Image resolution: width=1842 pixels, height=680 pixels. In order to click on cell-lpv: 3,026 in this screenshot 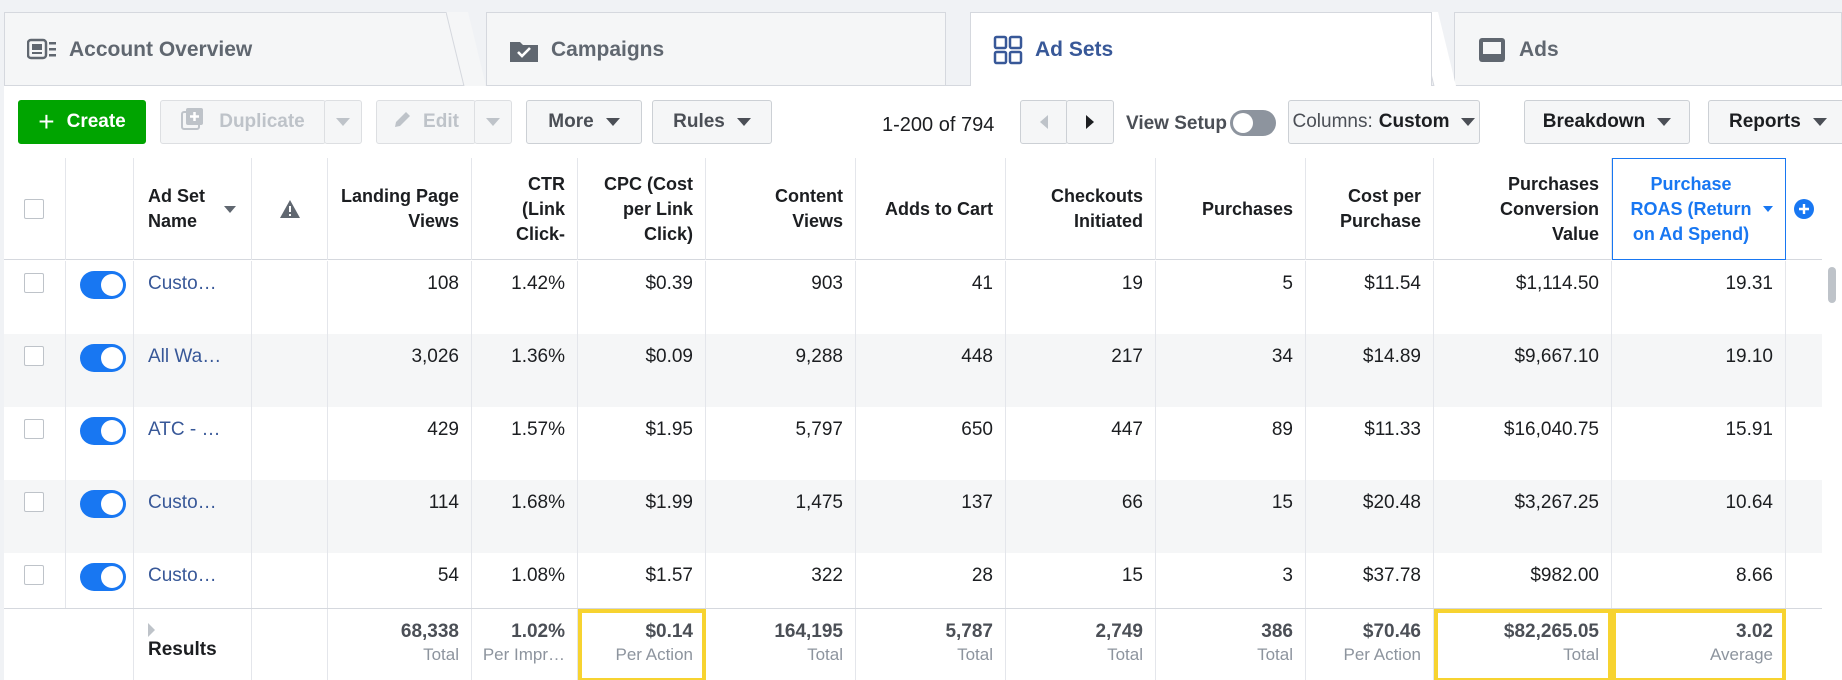, I will do `click(400, 370)`.